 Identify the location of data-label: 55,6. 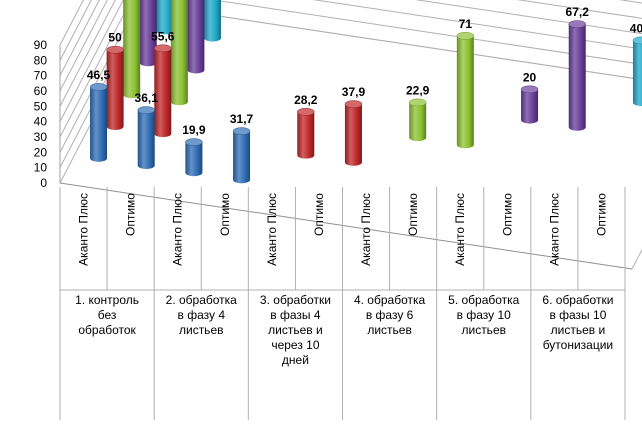
(163, 36).